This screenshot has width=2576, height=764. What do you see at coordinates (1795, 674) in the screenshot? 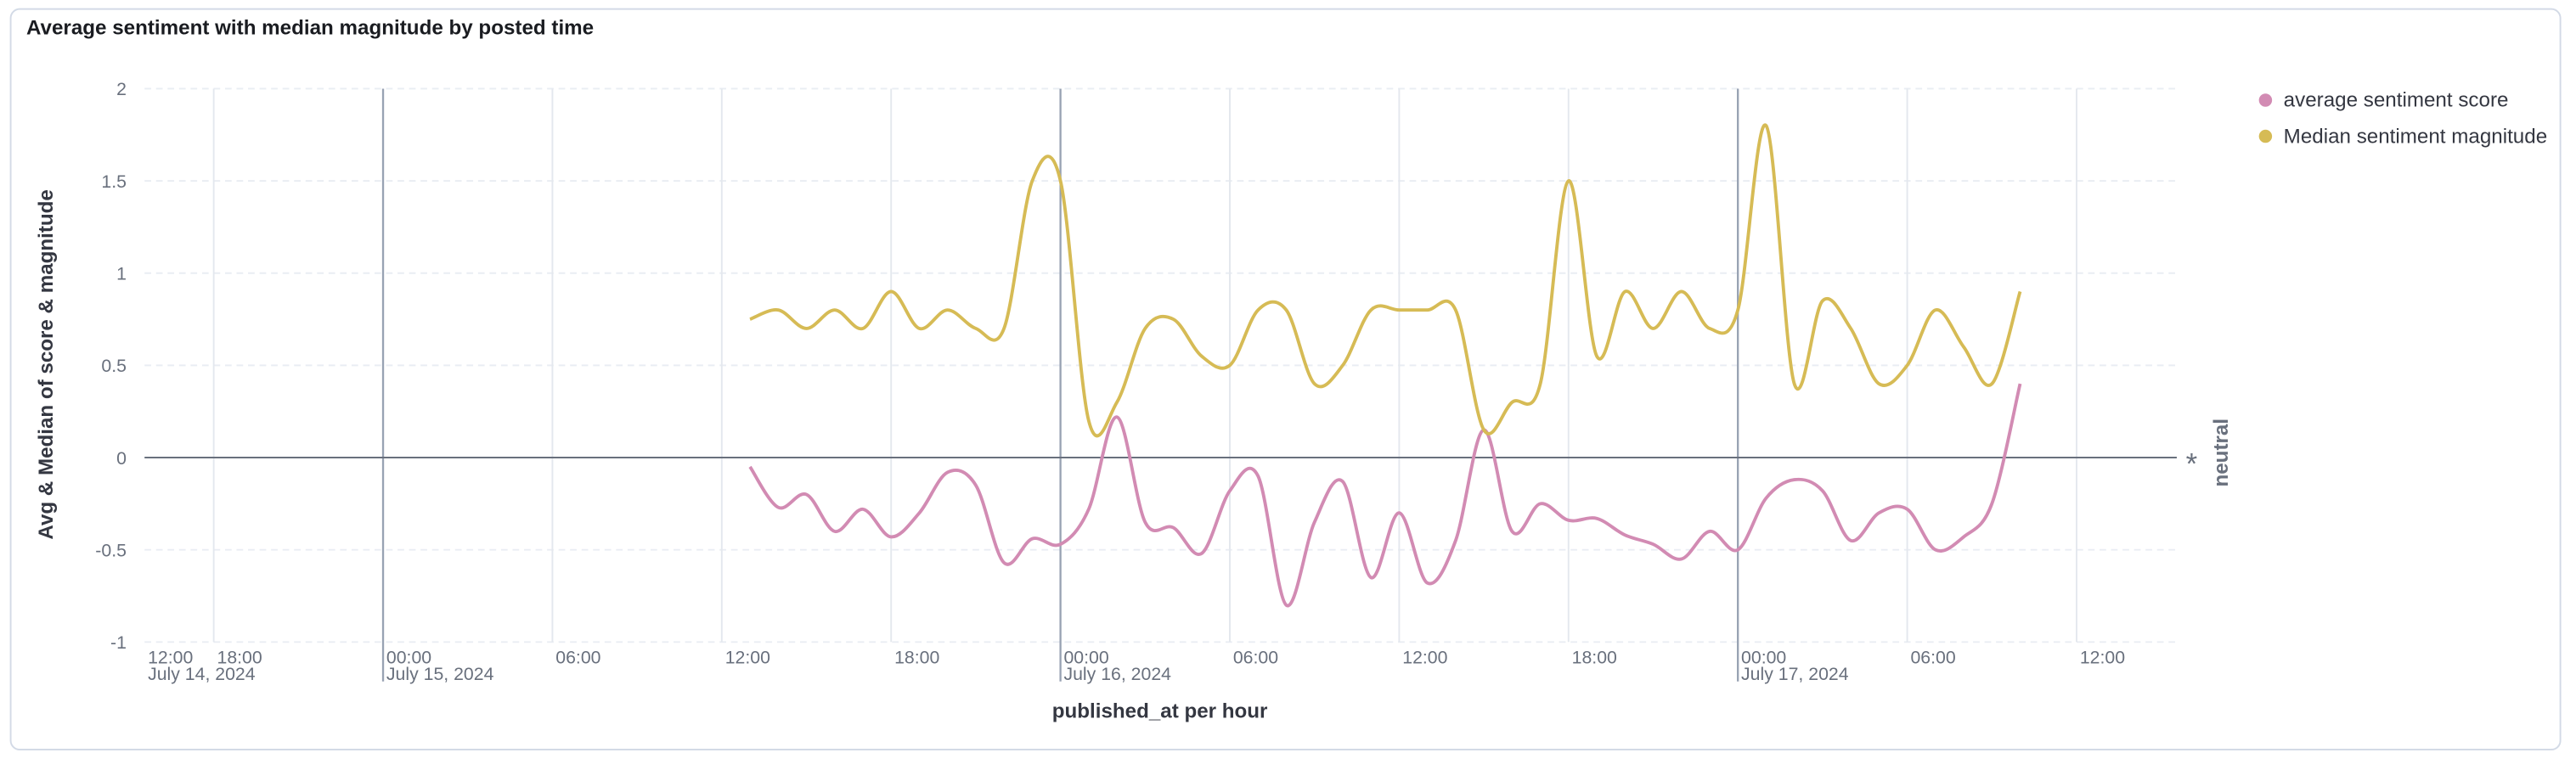
I see `x-tick-date-label: July 17, 2024` at bounding box center [1795, 674].